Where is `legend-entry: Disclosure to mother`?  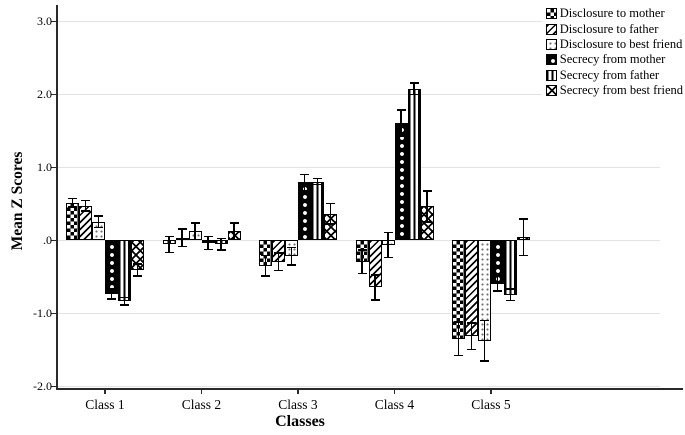 legend-entry: Disclosure to mother is located at coordinates (614, 13).